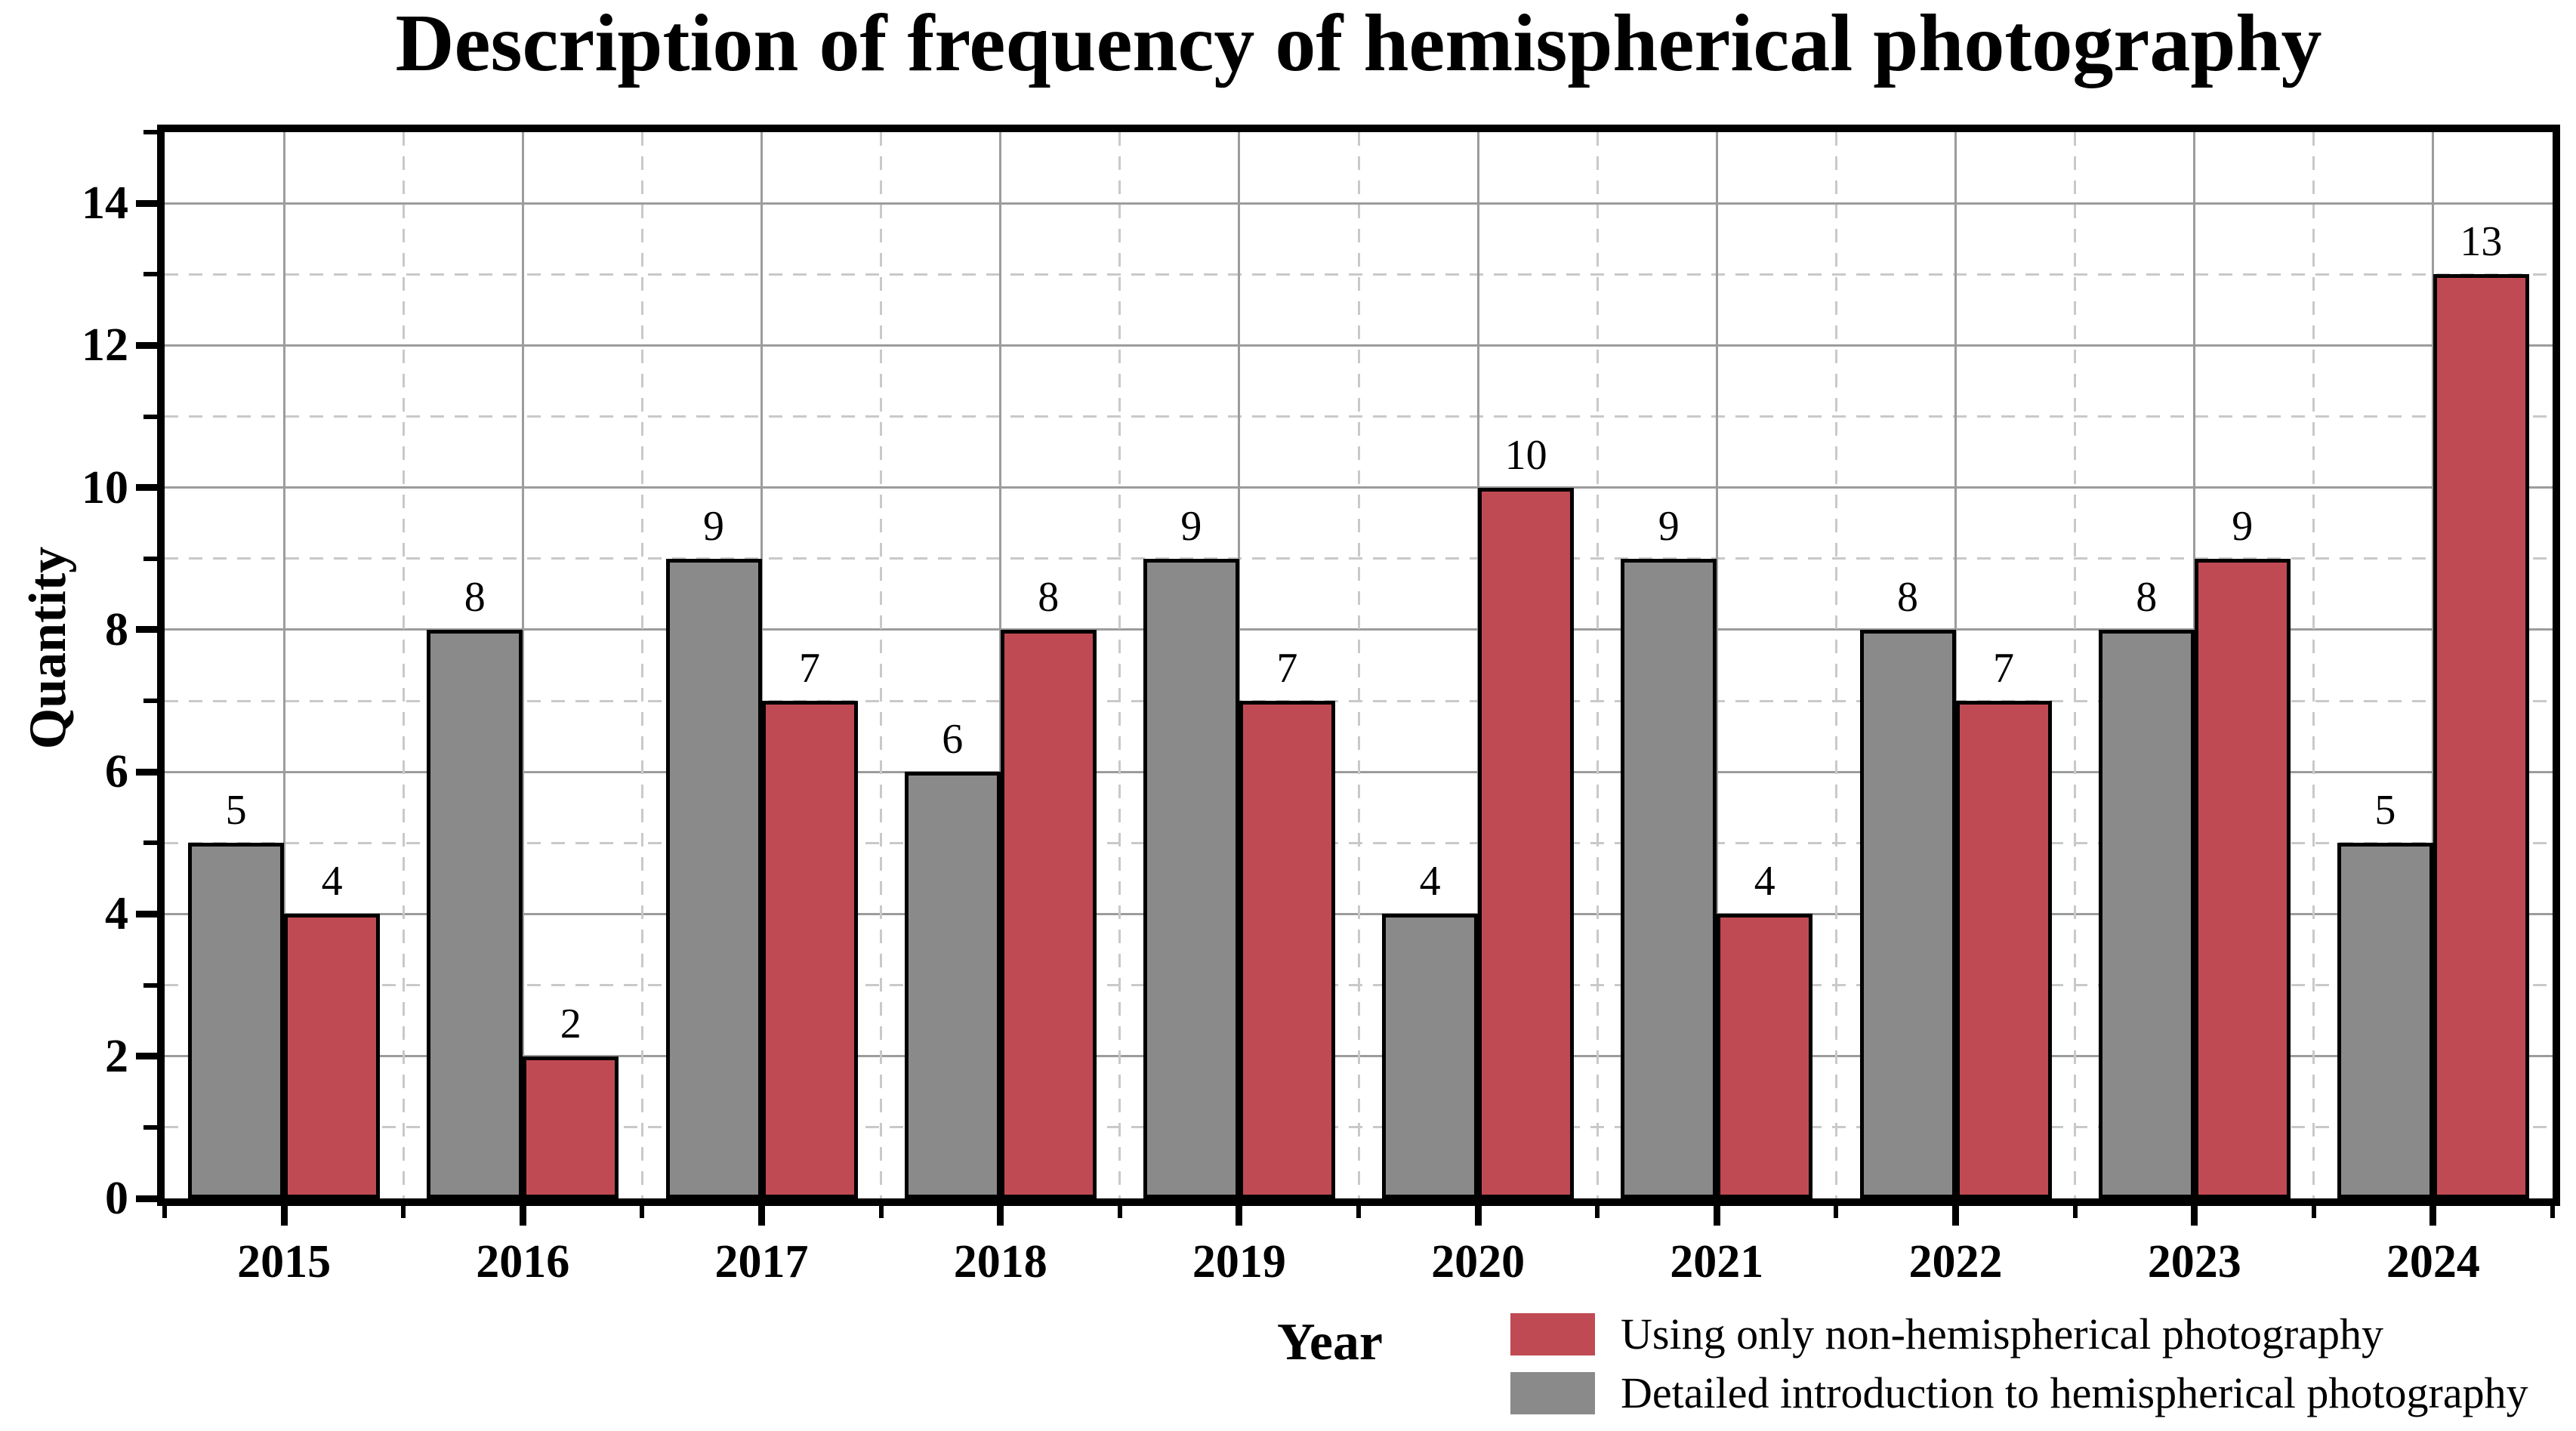 This screenshot has height=1431, width=2576. What do you see at coordinates (1287, 949) in the screenshot?
I see `bar-2019-non-hemispherical` at bounding box center [1287, 949].